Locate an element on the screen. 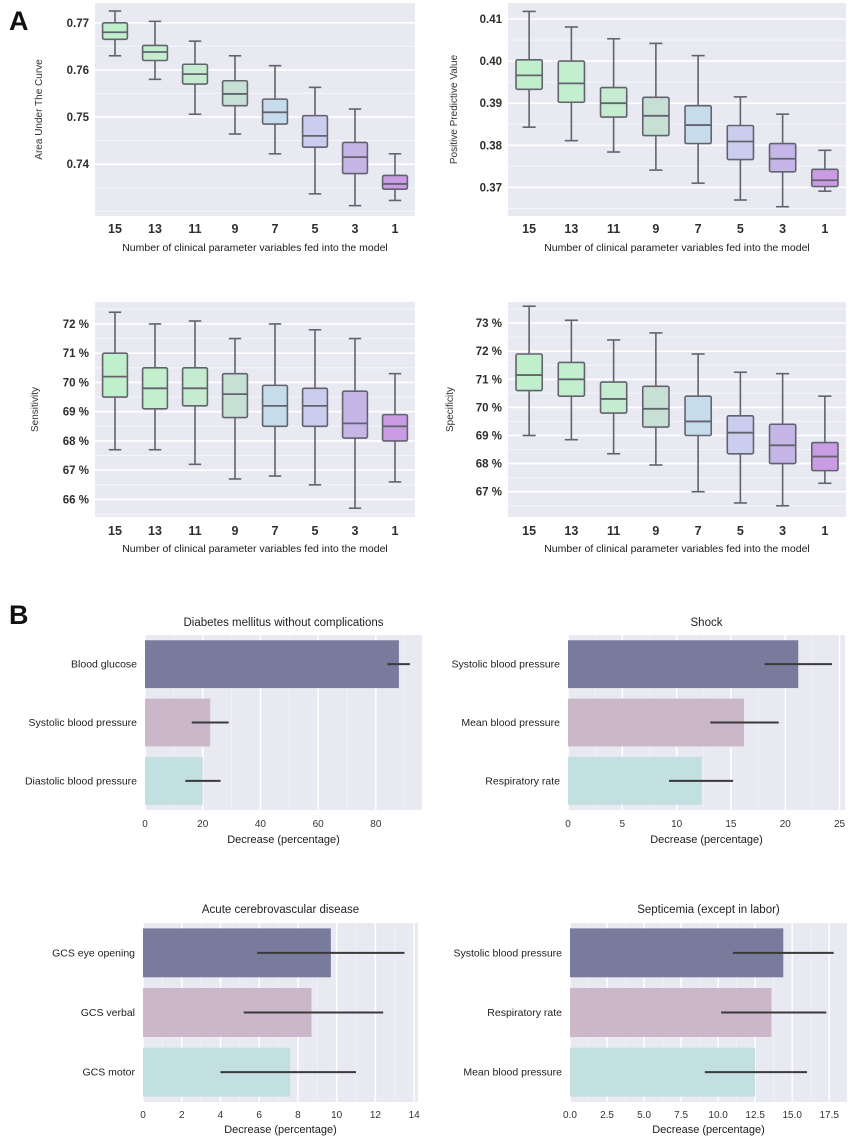 The width and height of the screenshot is (850, 1137). y-tick-label: 0.75 is located at coordinates (78, 118).